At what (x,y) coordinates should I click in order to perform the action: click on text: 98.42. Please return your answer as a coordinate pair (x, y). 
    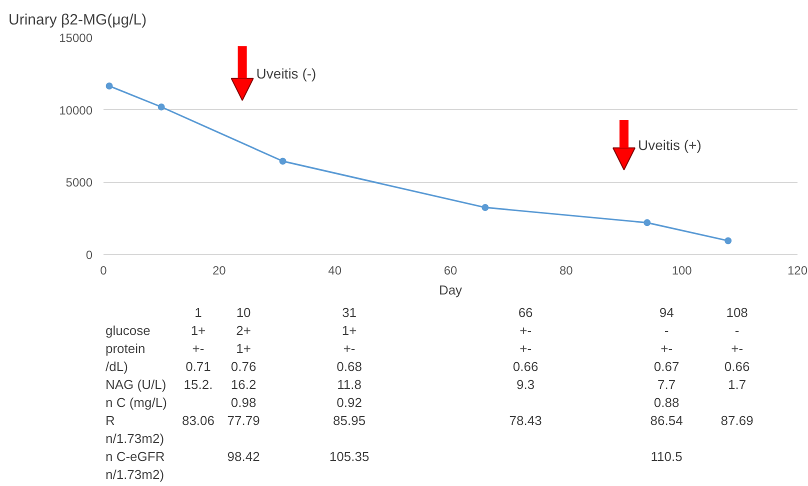
    Looking at the image, I should click on (243, 456).